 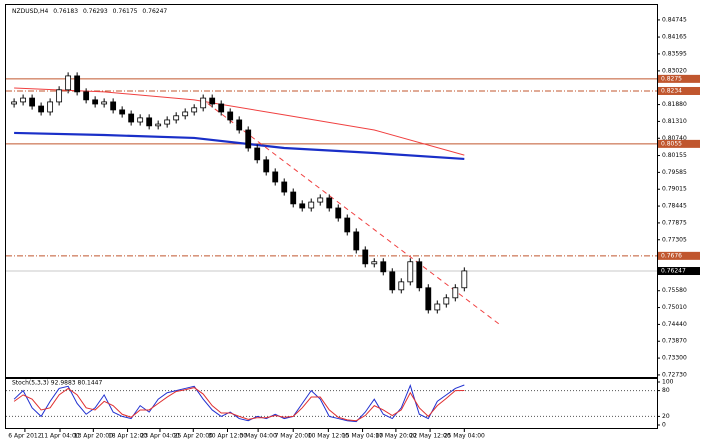 What do you see at coordinates (294, 436) in the screenshot?
I see `x-tick-label: 7 May 20:00` at bounding box center [294, 436].